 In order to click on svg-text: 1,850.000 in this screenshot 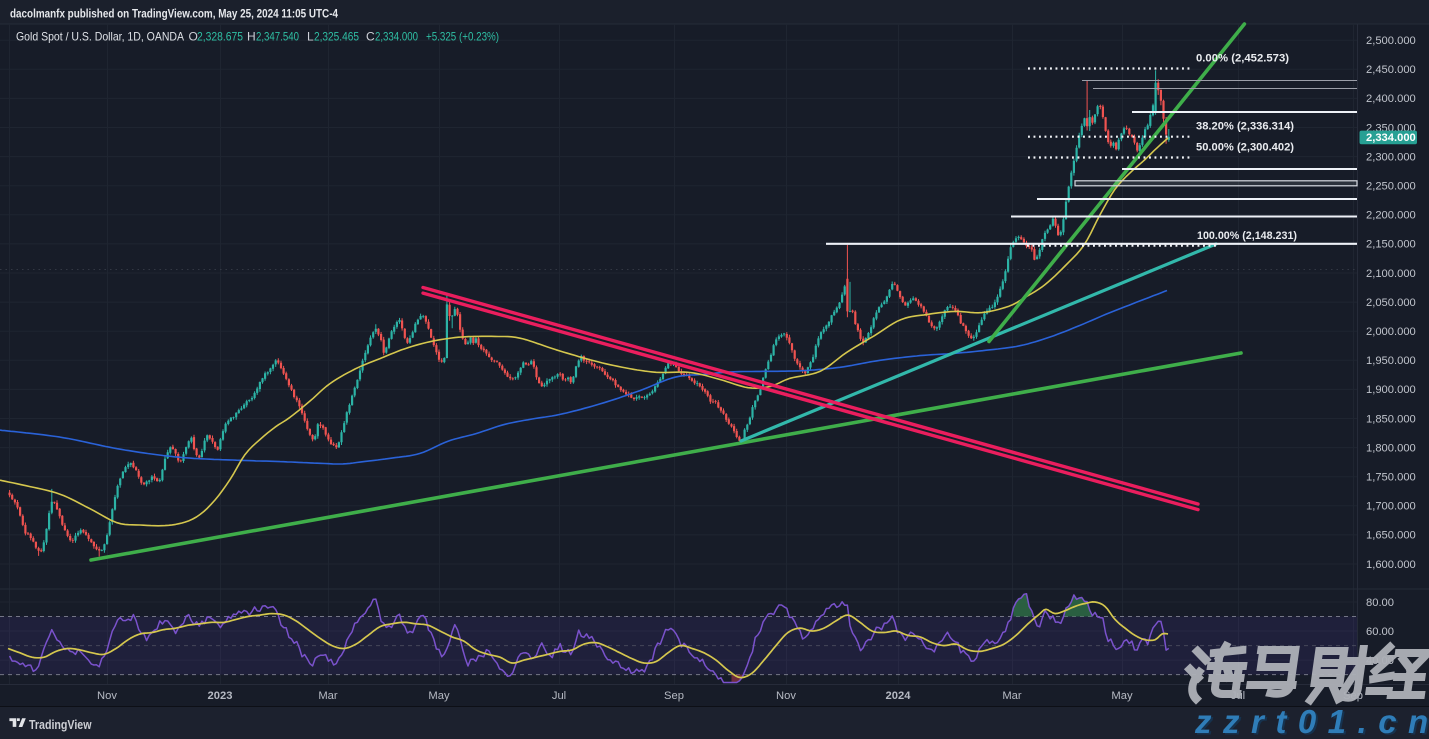, I will do `click(1391, 419)`.